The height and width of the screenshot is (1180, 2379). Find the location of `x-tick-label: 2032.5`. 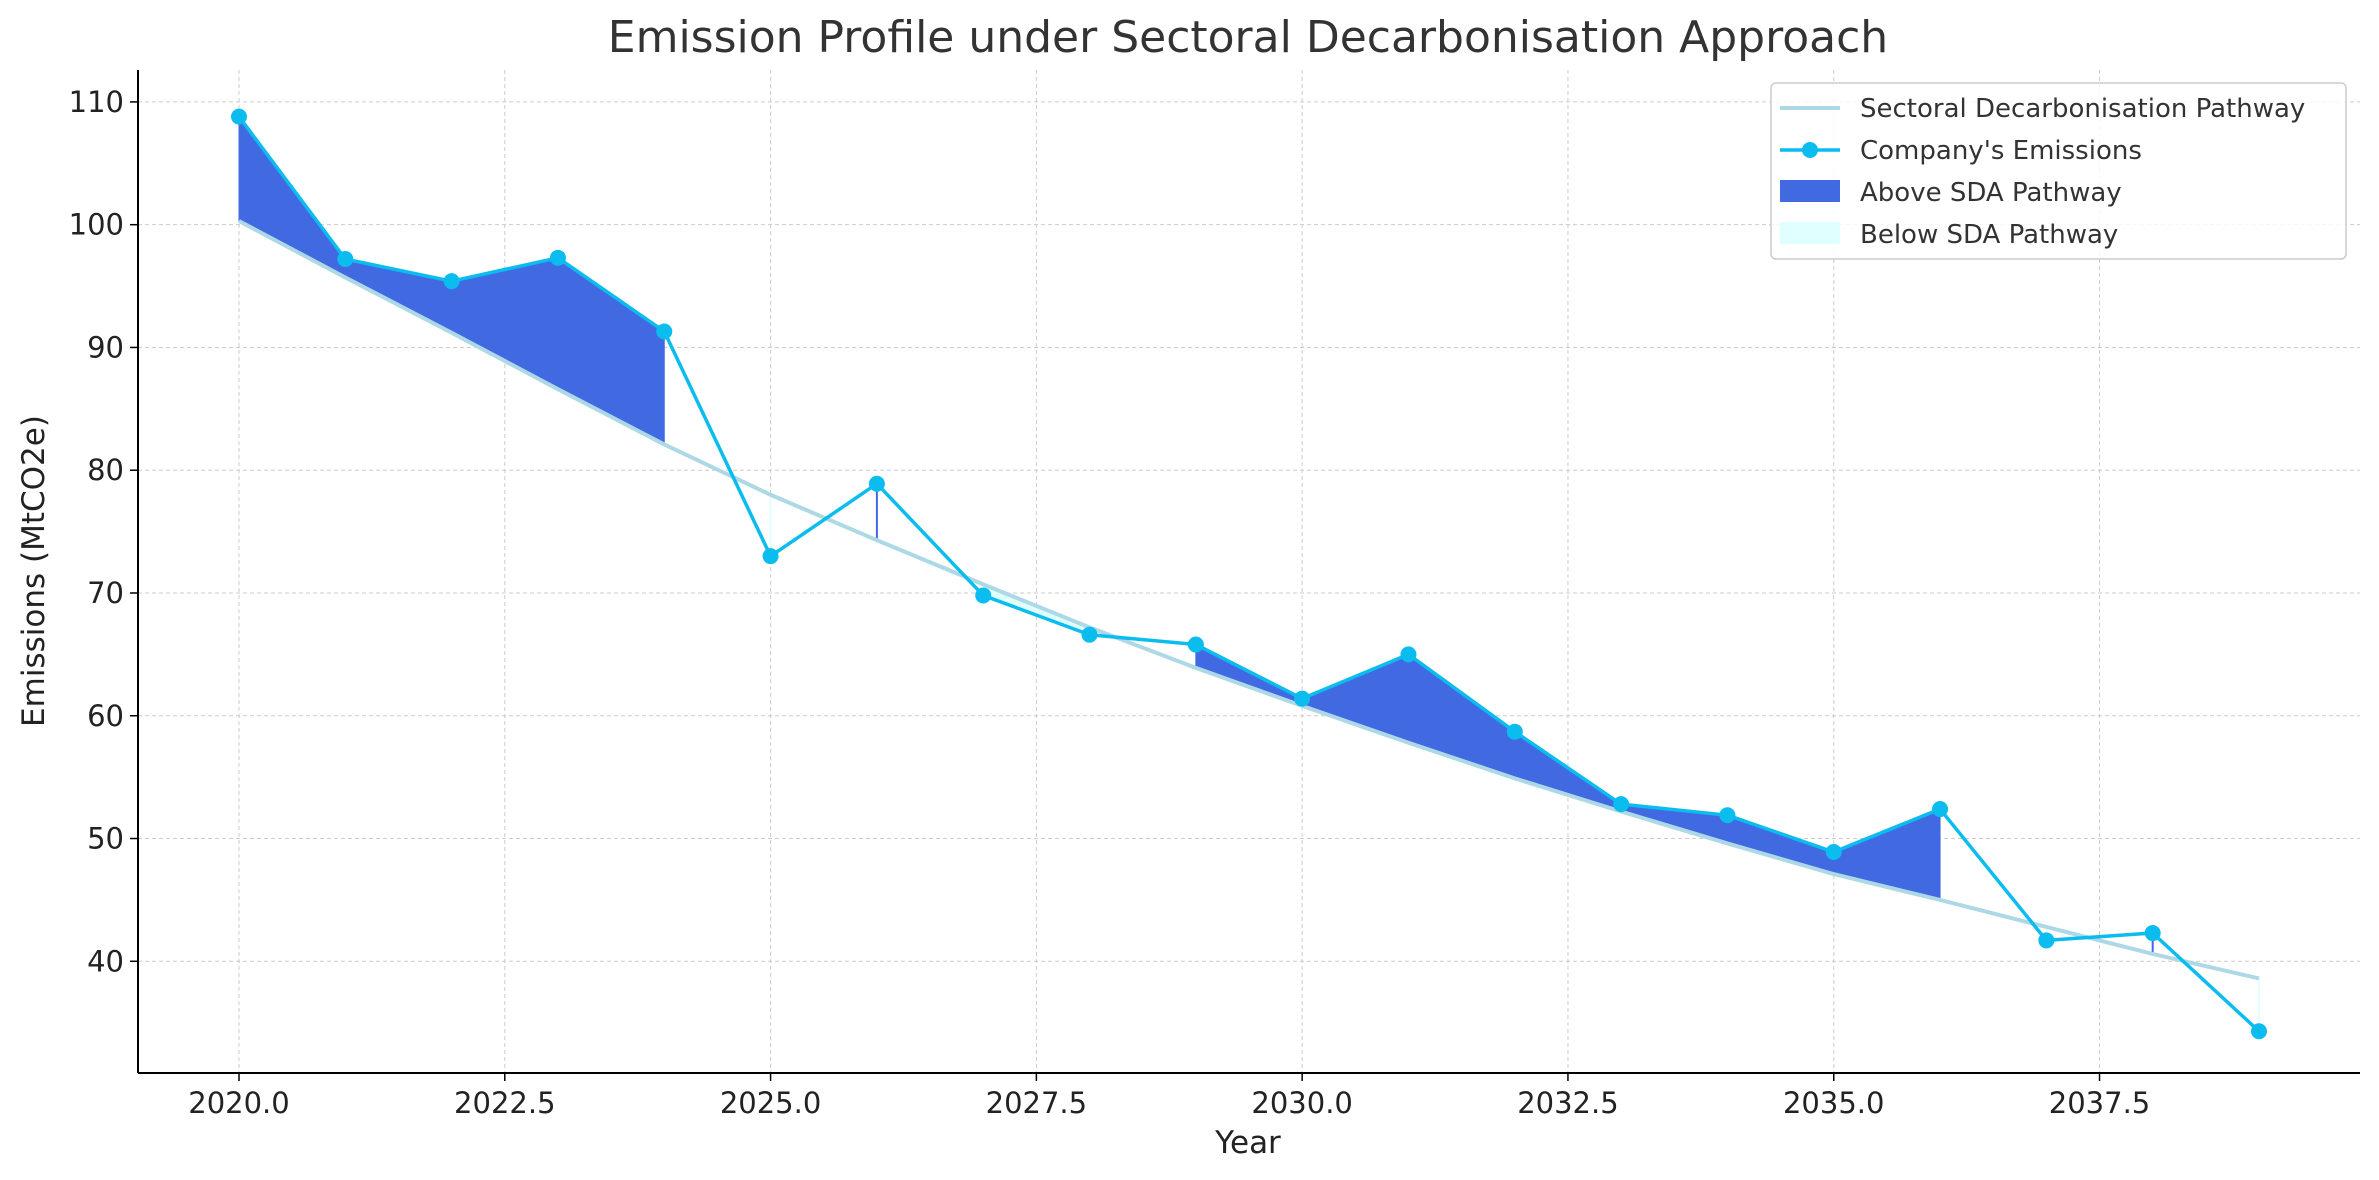

x-tick-label: 2032.5 is located at coordinates (1567, 1103).